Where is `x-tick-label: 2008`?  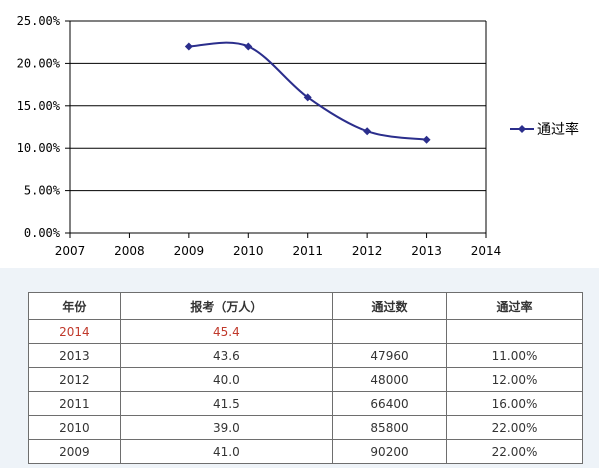 x-tick-label: 2008 is located at coordinates (129, 251).